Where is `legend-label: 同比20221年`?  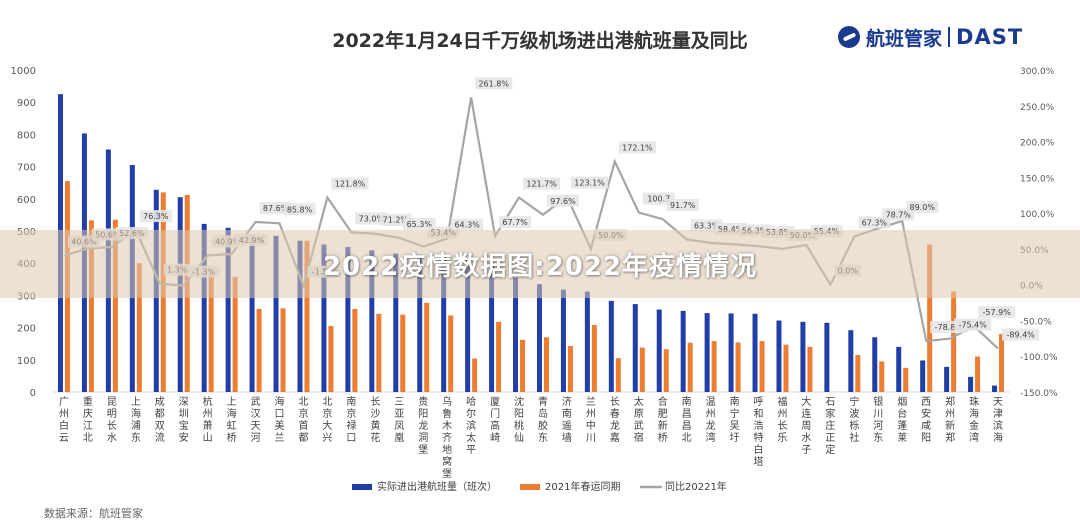 legend-label: 同比20221年 is located at coordinates (696, 486).